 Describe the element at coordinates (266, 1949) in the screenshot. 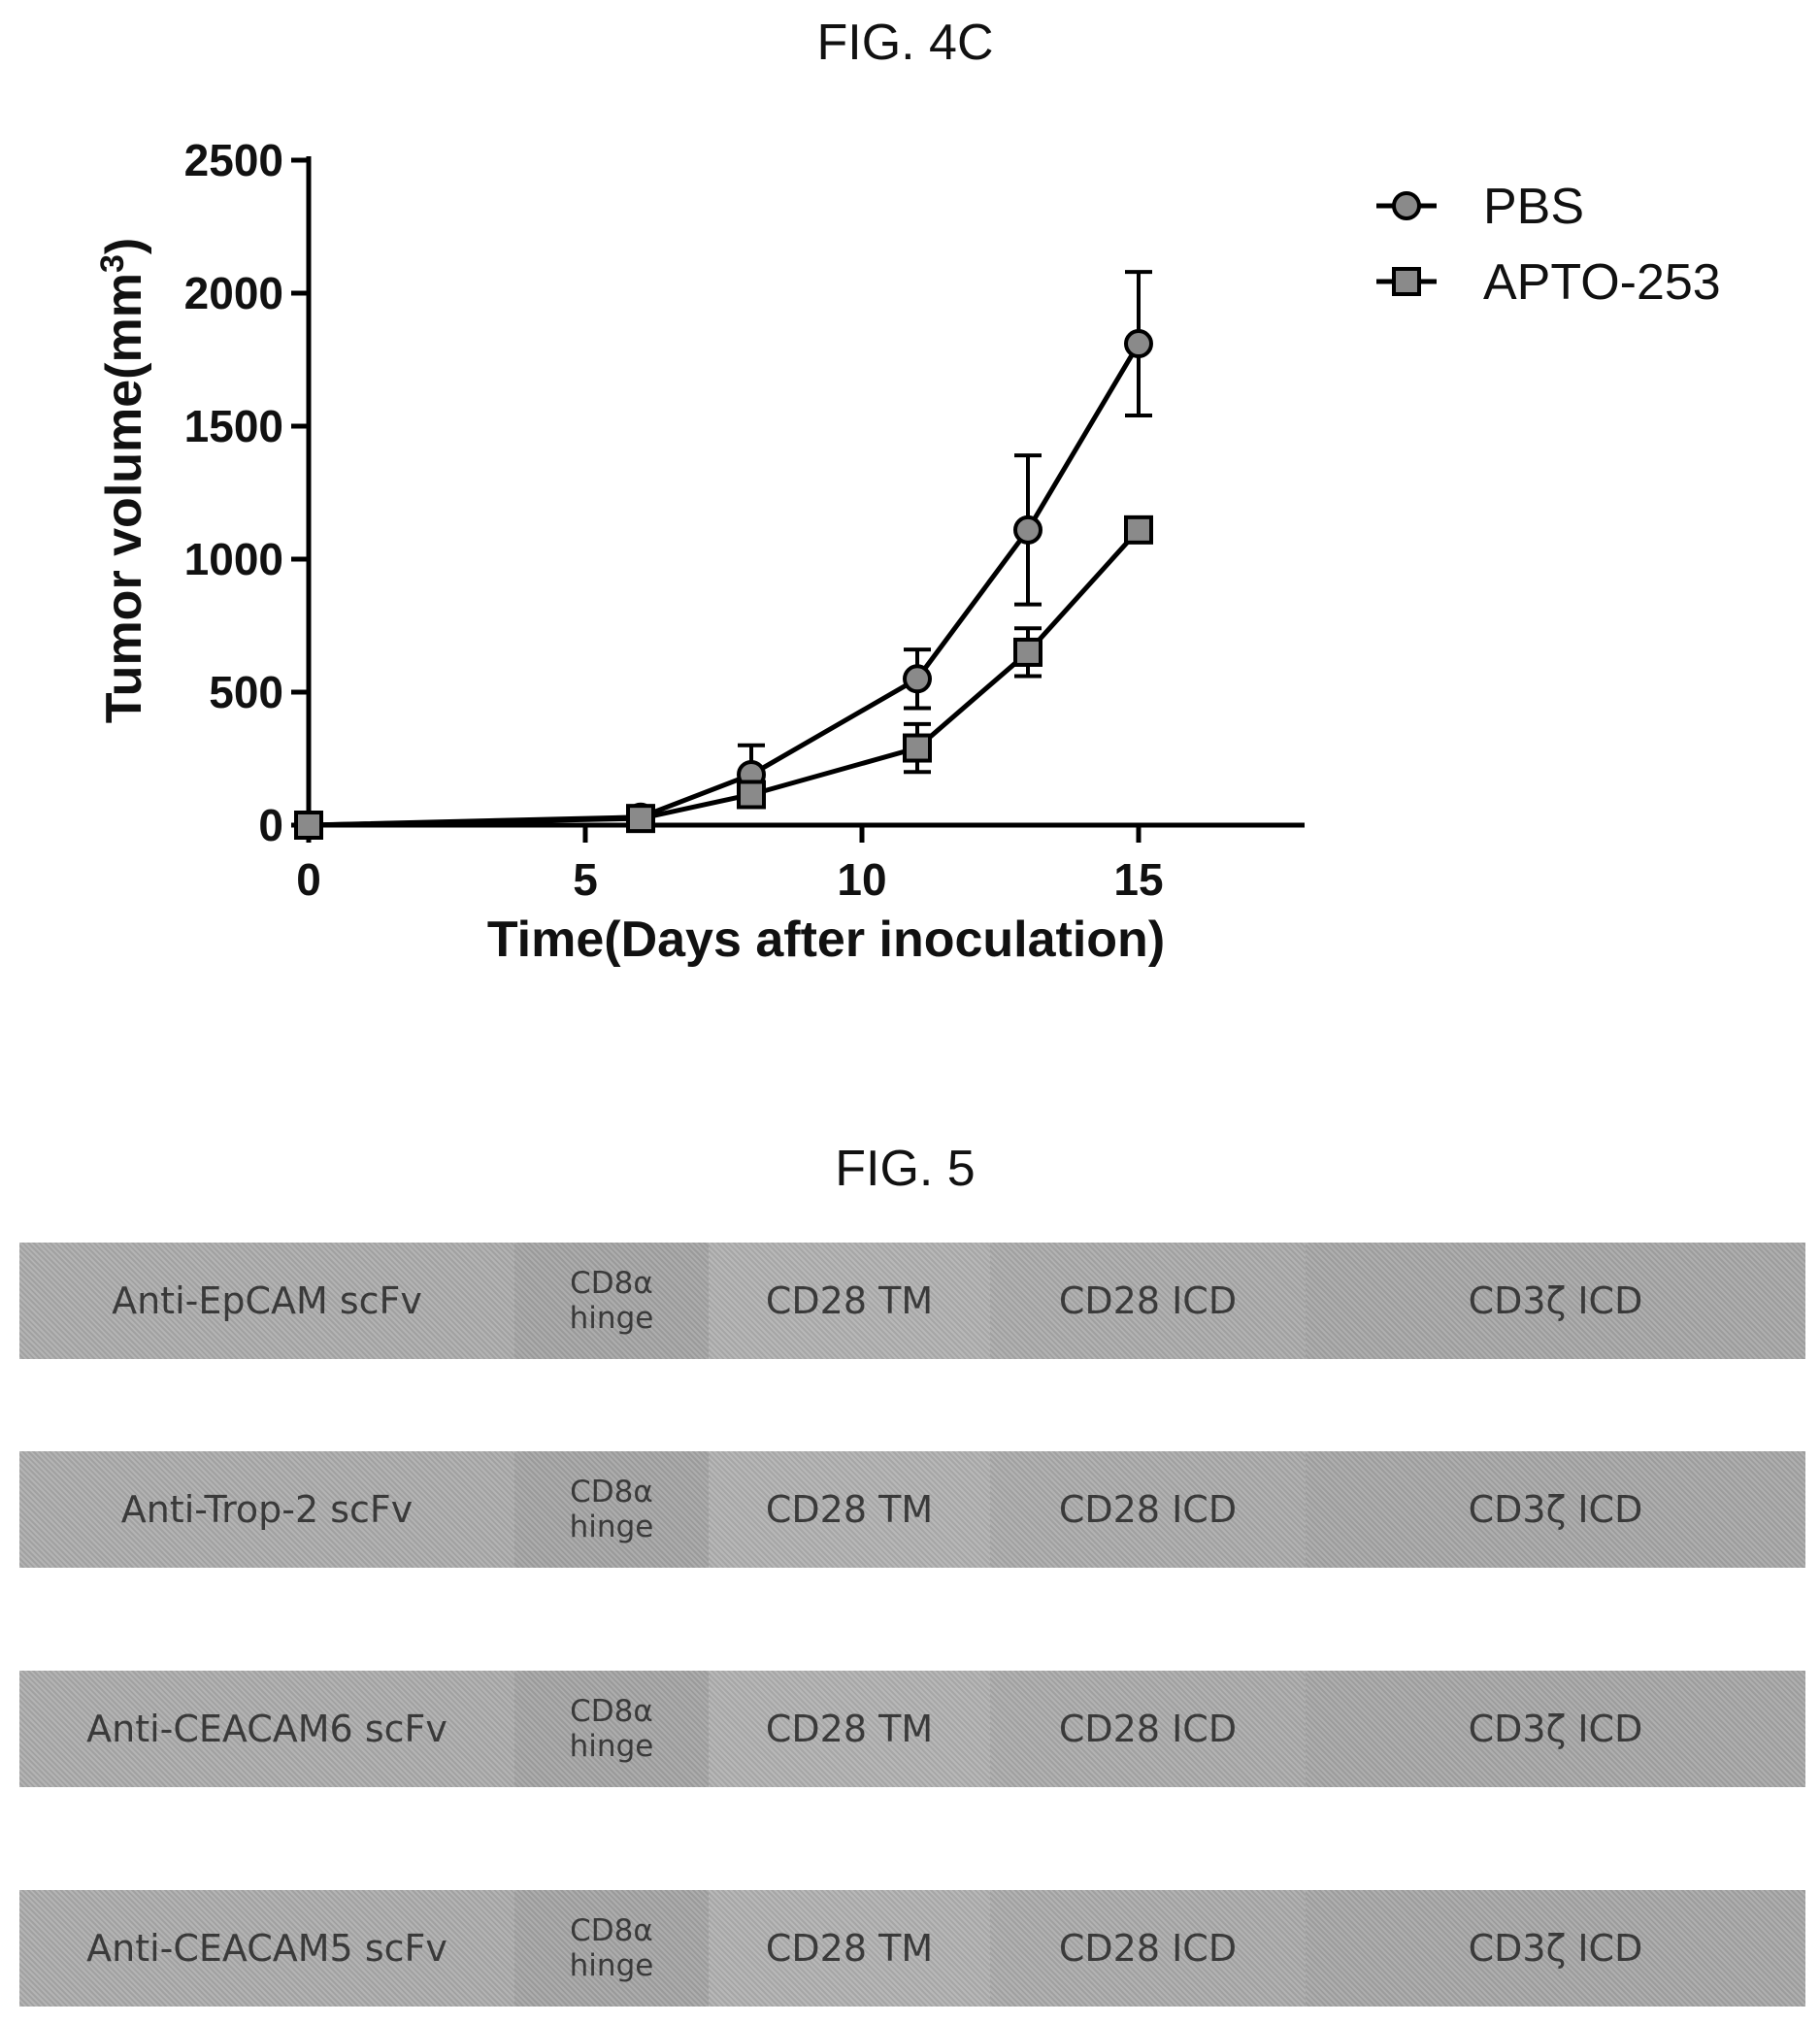

I see `scfv-segment: Anti-CEACAM5 scFv` at that location.